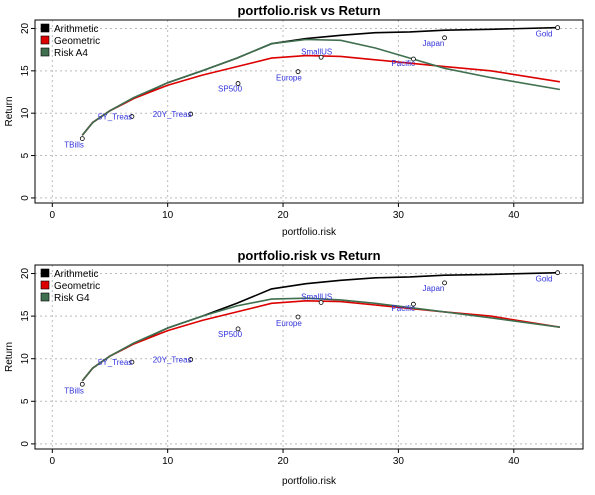  I want to click on legend-entry: Risk G4, so click(72, 298).